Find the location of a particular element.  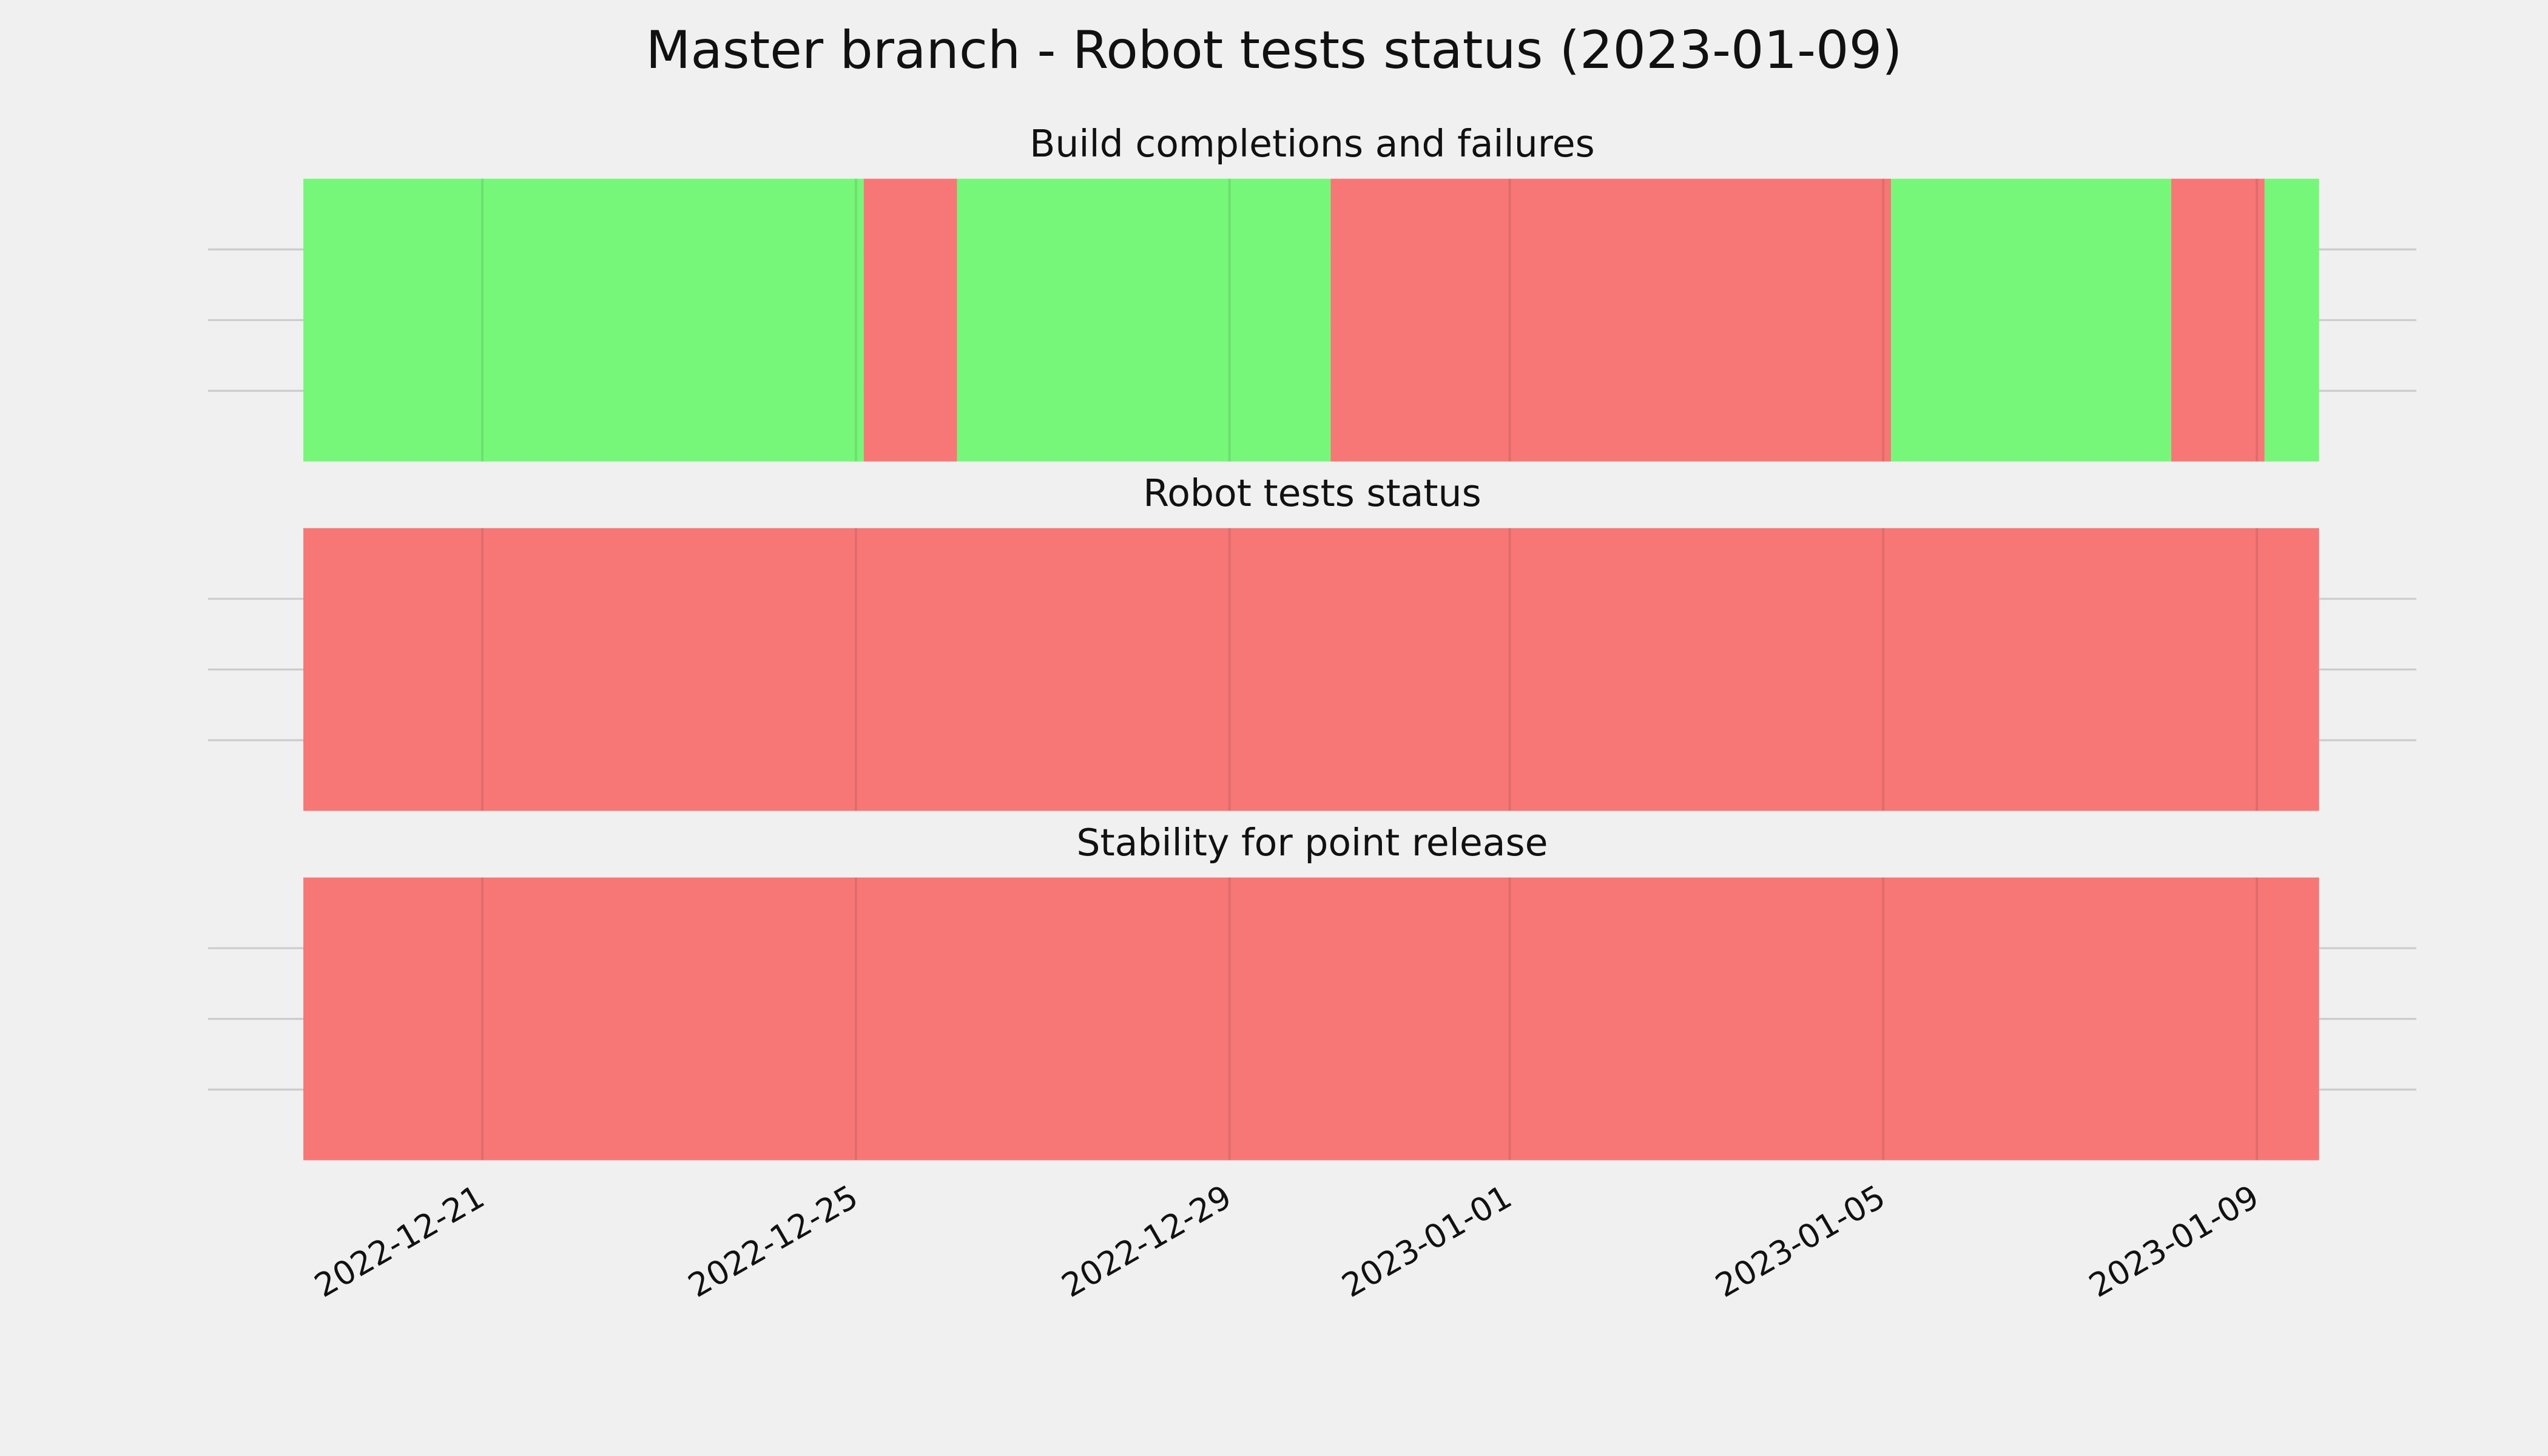

panel-title: Stability for point release is located at coordinates (1312, 842).